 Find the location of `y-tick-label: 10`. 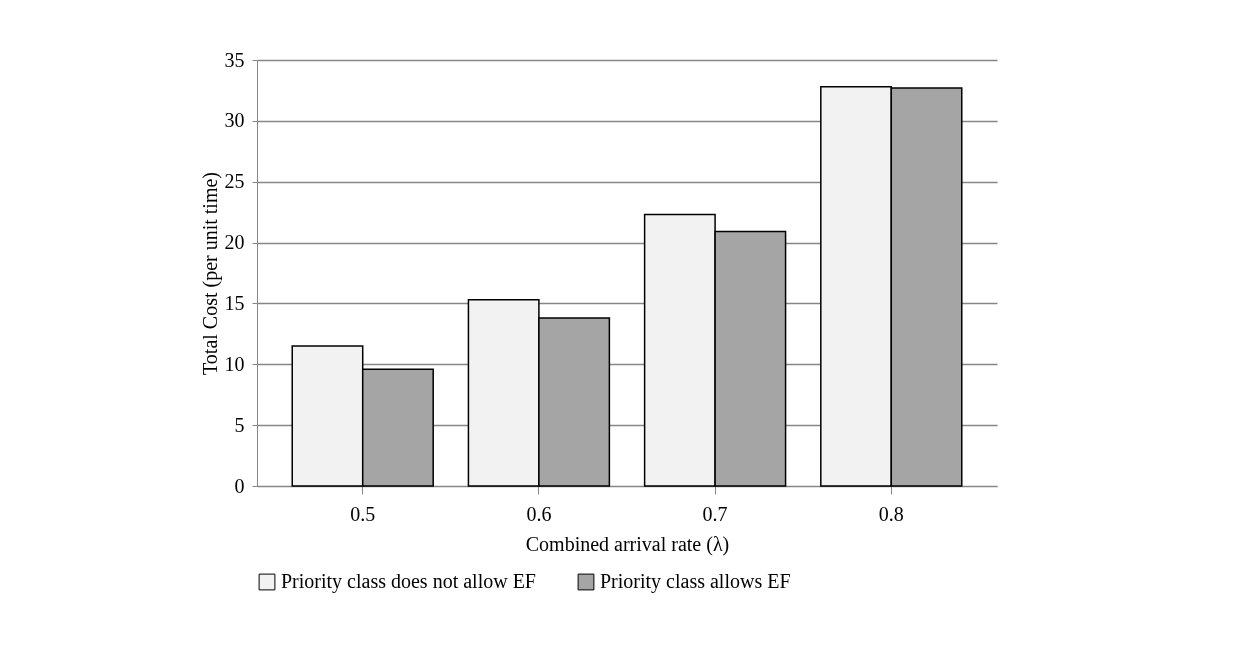

y-tick-label: 10 is located at coordinates (234, 363).